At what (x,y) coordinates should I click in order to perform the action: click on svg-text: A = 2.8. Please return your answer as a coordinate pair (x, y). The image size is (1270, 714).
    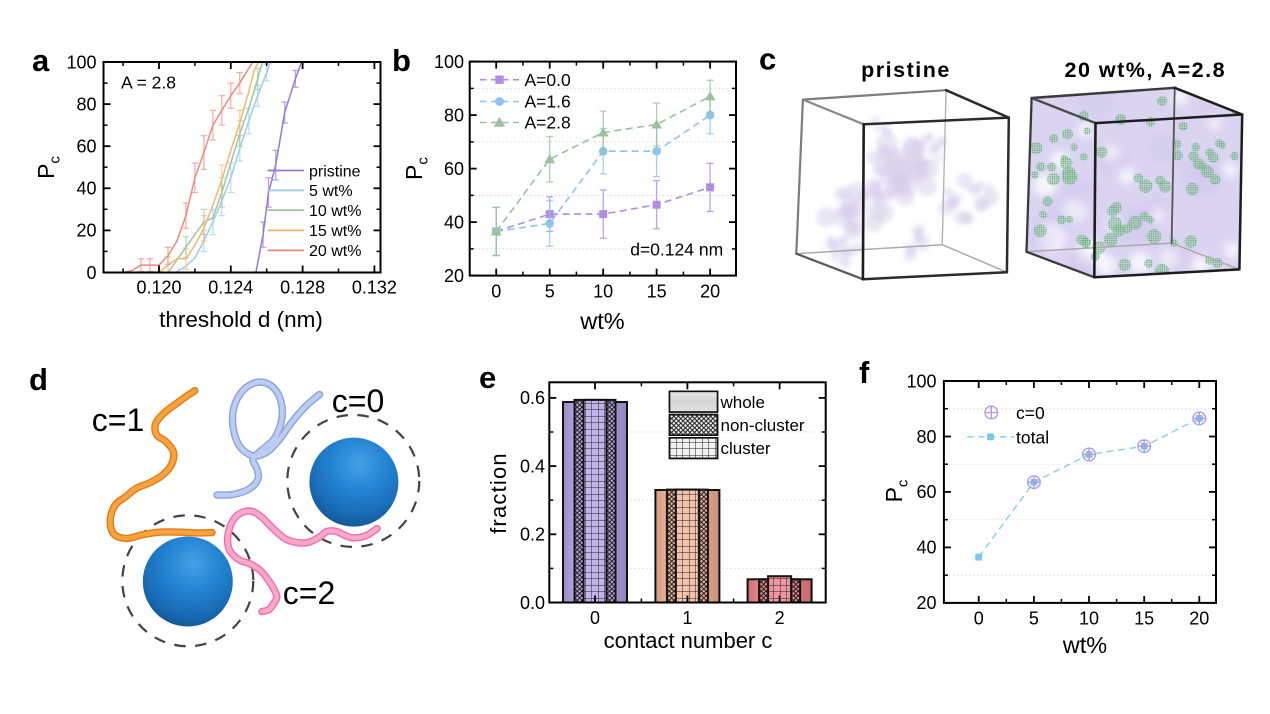
    Looking at the image, I should click on (148, 83).